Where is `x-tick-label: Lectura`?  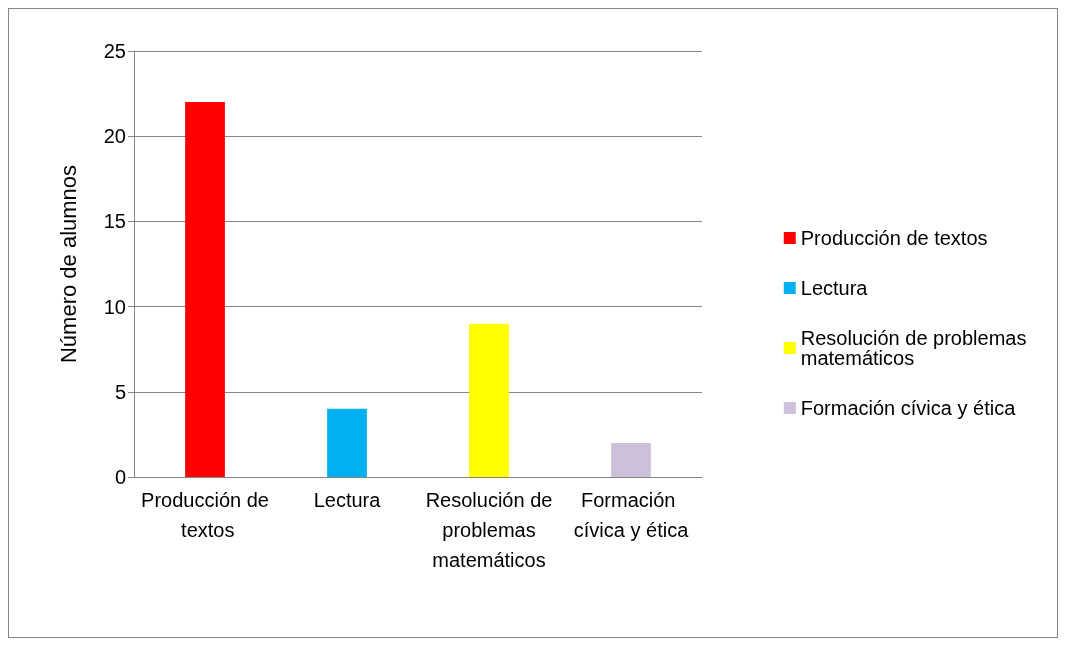 x-tick-label: Lectura is located at coordinates (347, 500).